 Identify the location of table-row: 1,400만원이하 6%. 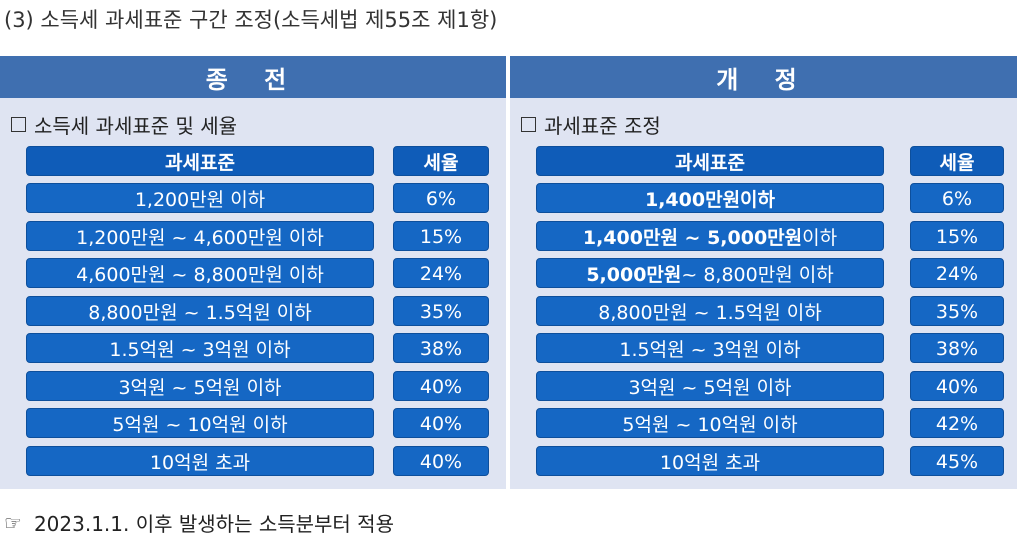
(763, 198).